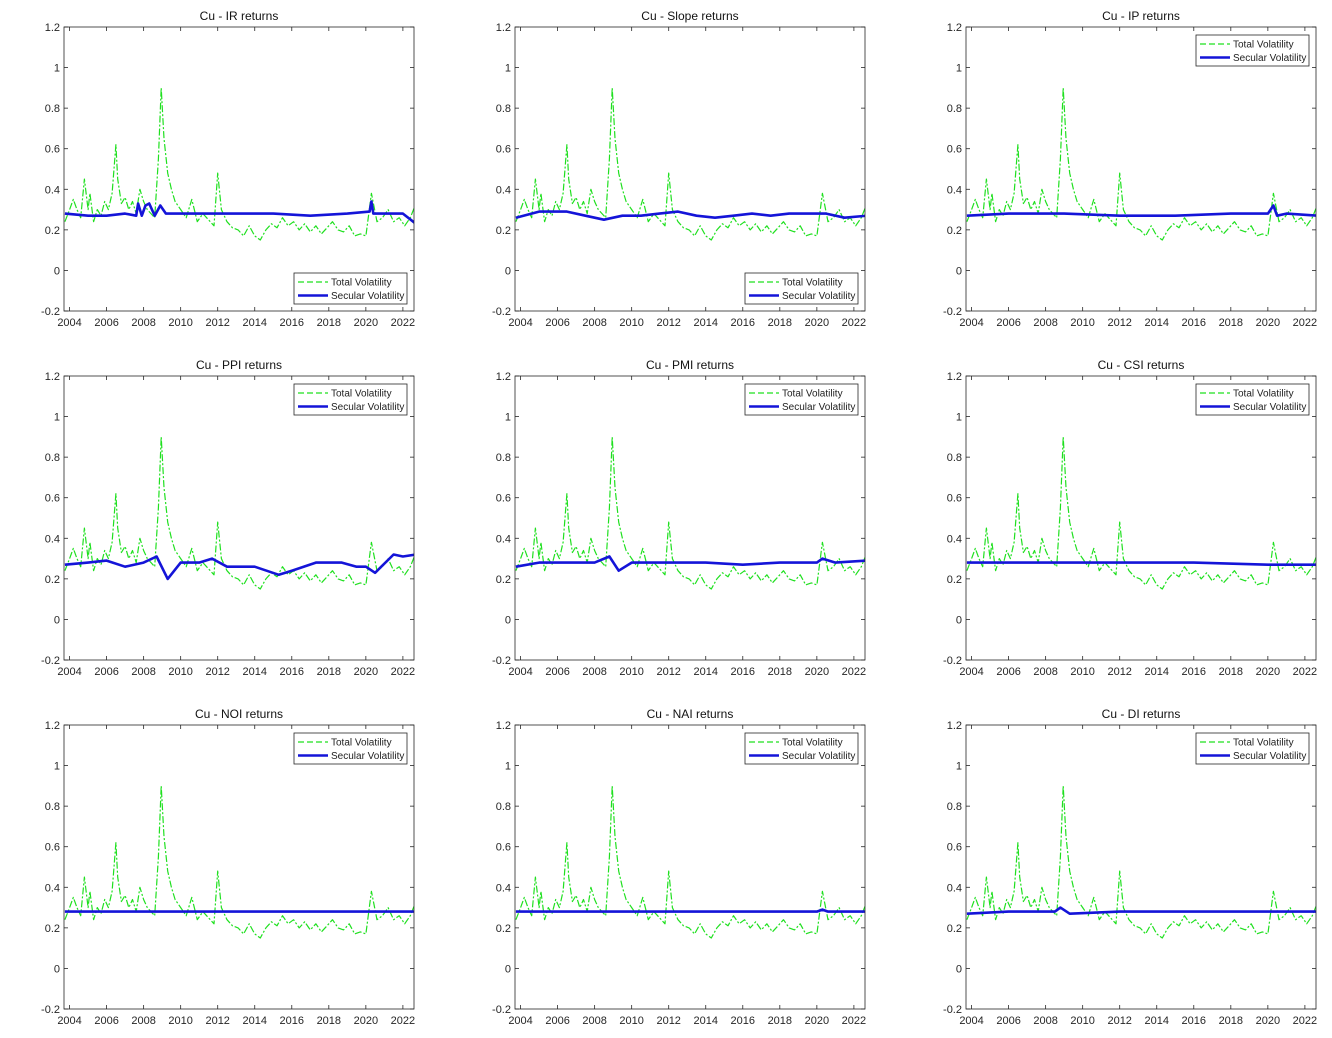 The height and width of the screenshot is (1038, 1332). Describe the element at coordinates (1268, 323) in the screenshot. I see `x-tick-label: 2020` at that location.